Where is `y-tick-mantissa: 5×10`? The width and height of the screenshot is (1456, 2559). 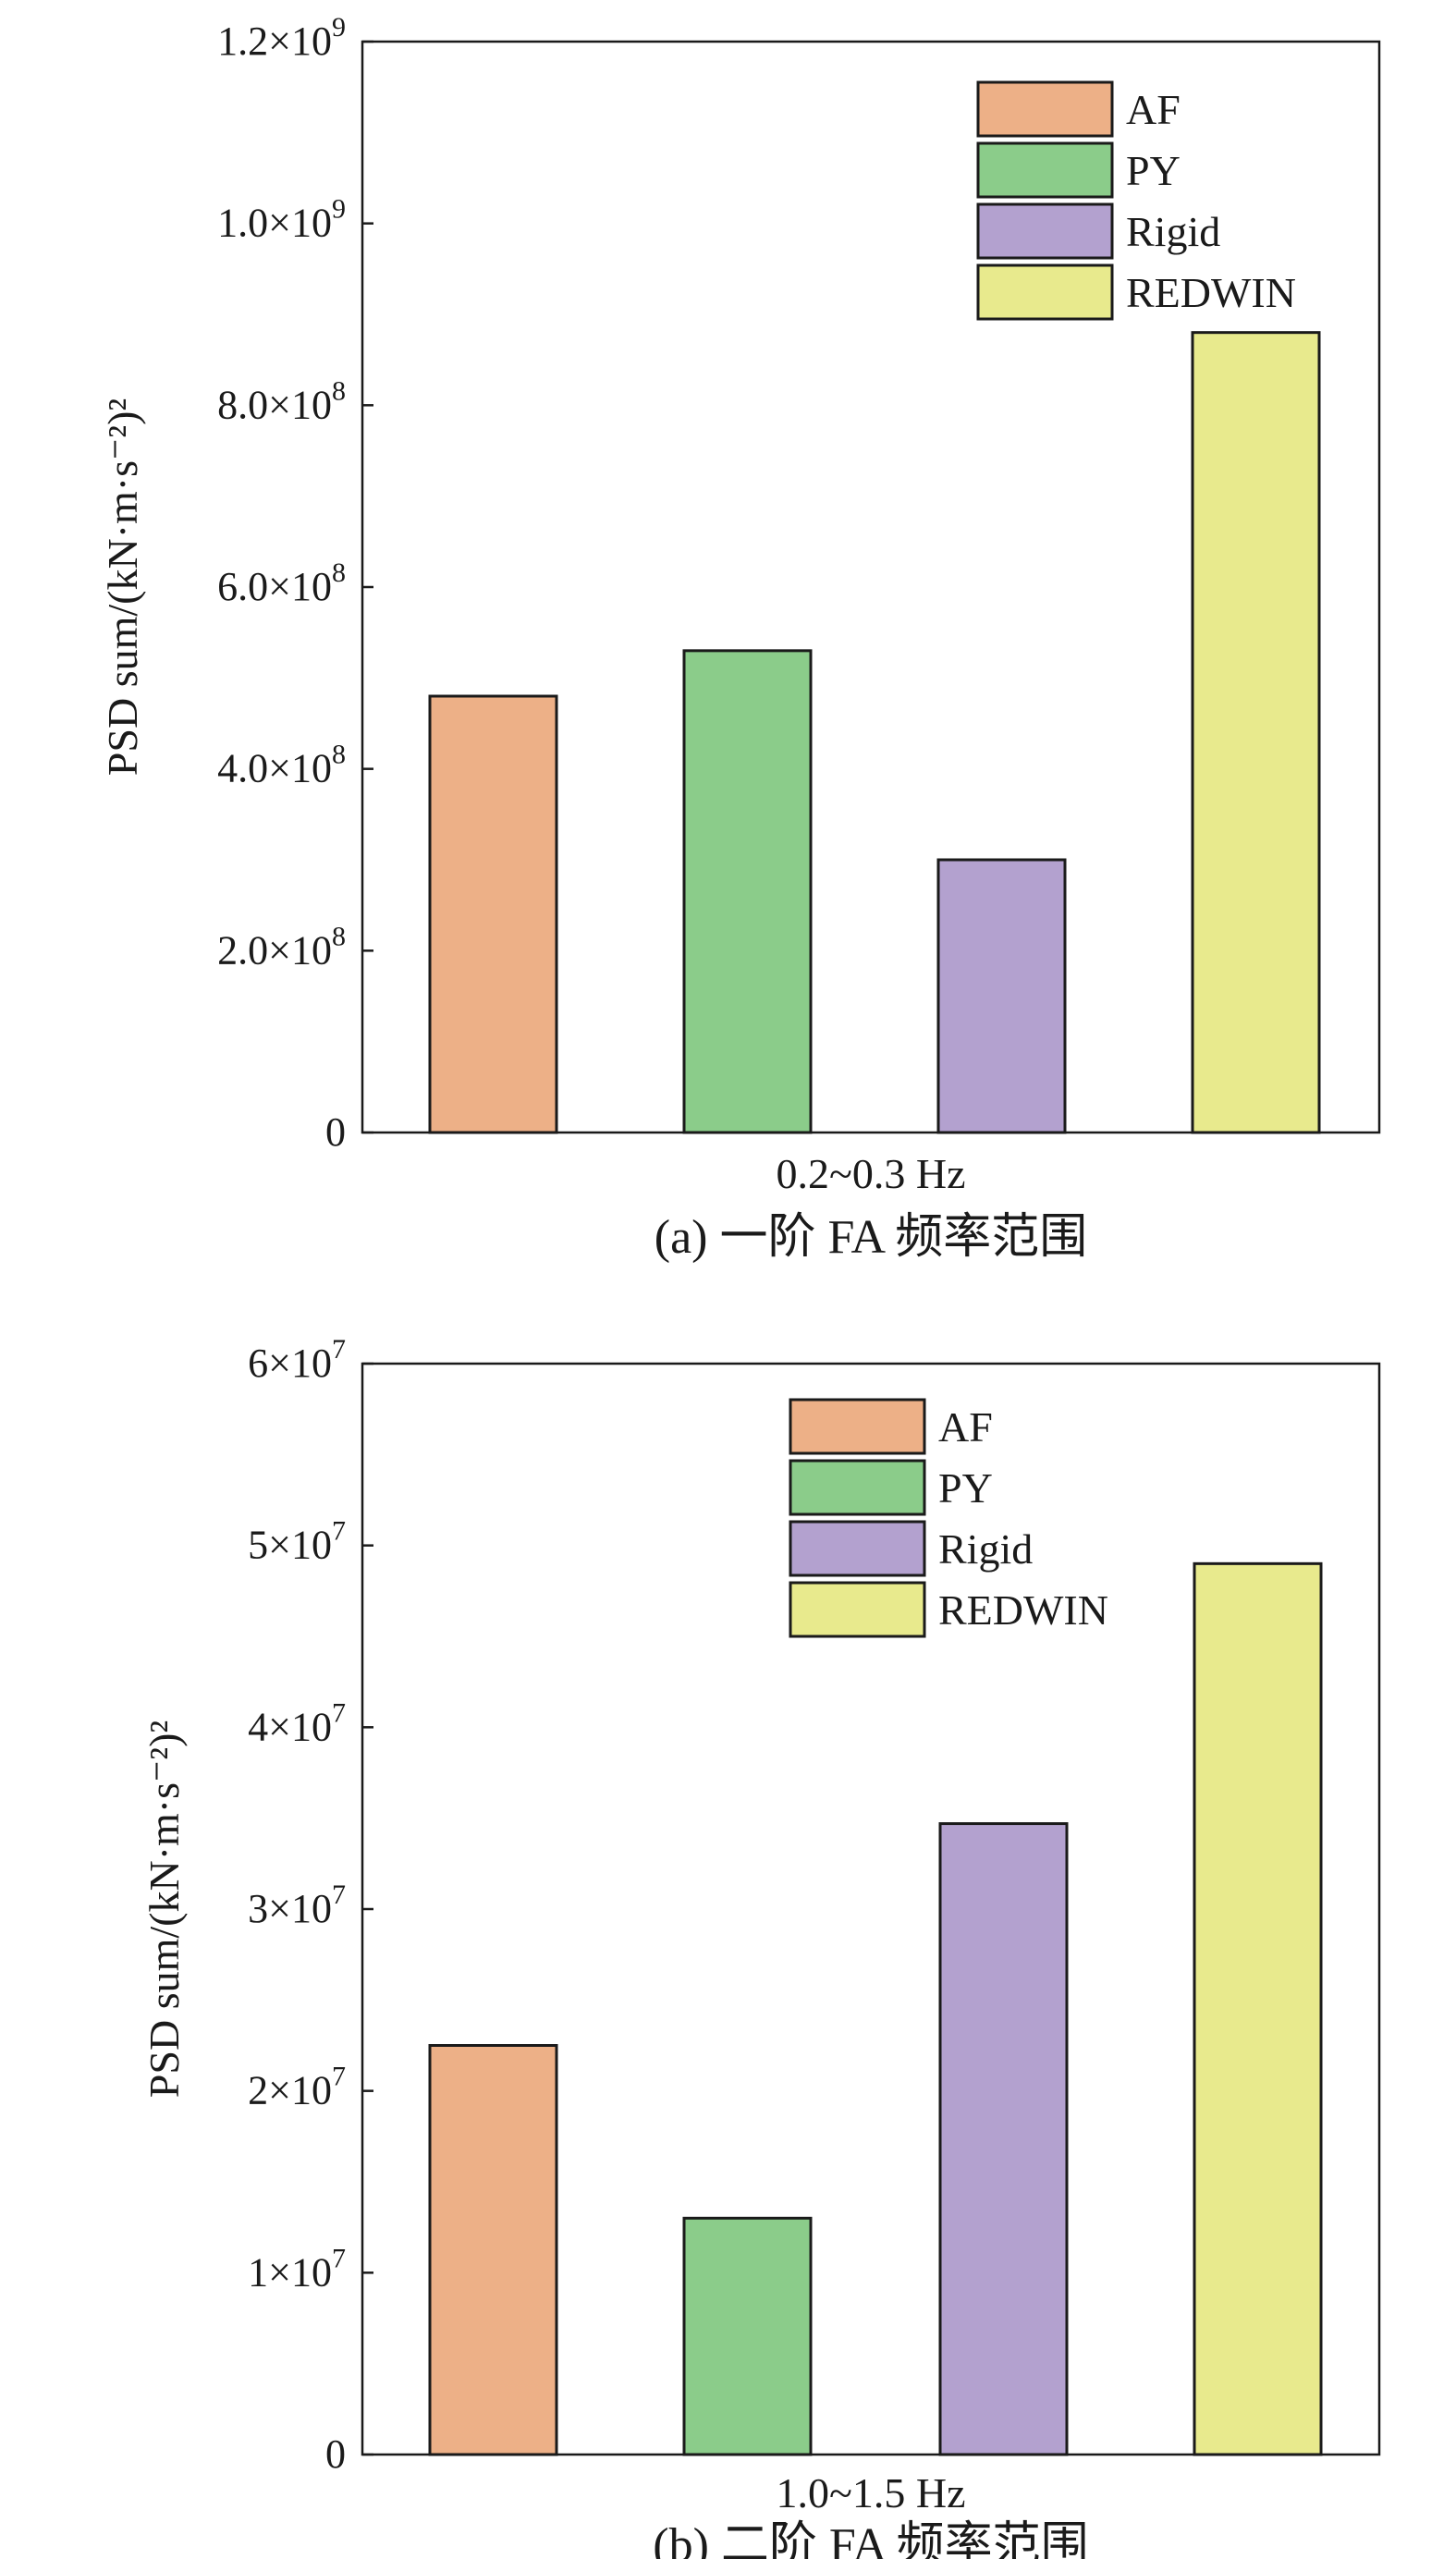
y-tick-mantissa: 5×10 is located at coordinates (290, 1546).